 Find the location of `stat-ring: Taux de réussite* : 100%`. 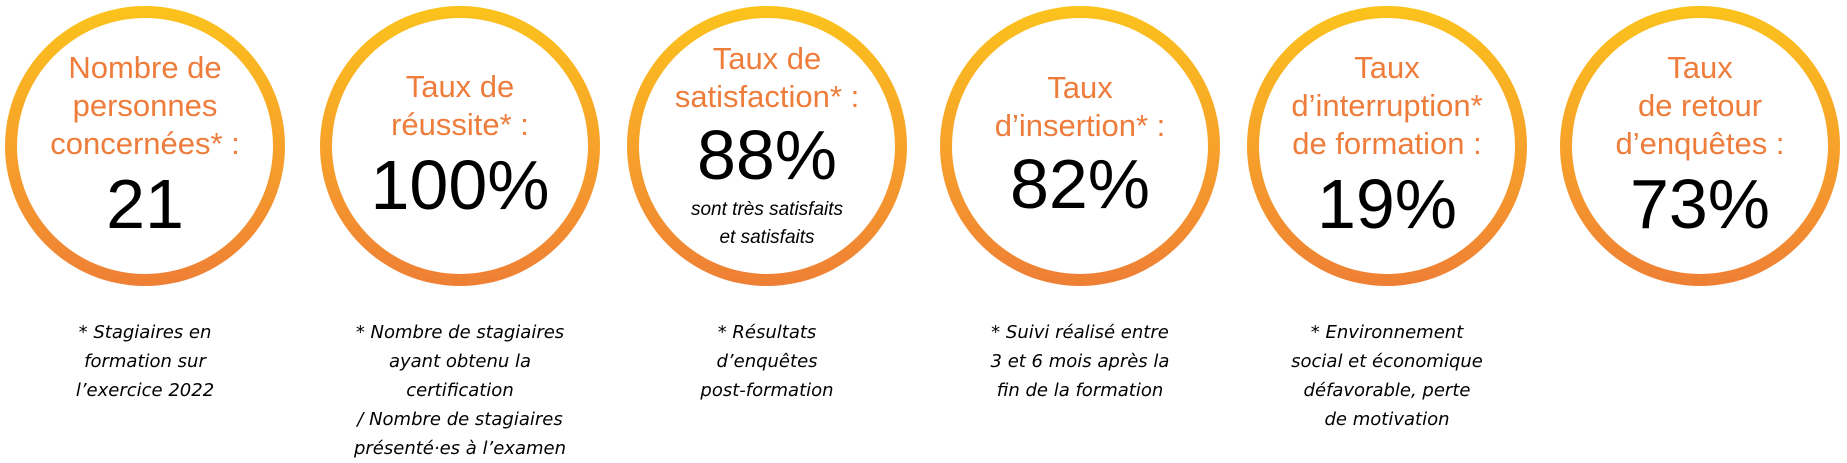

stat-ring: Taux de réussite* : 100% is located at coordinates (460, 146).